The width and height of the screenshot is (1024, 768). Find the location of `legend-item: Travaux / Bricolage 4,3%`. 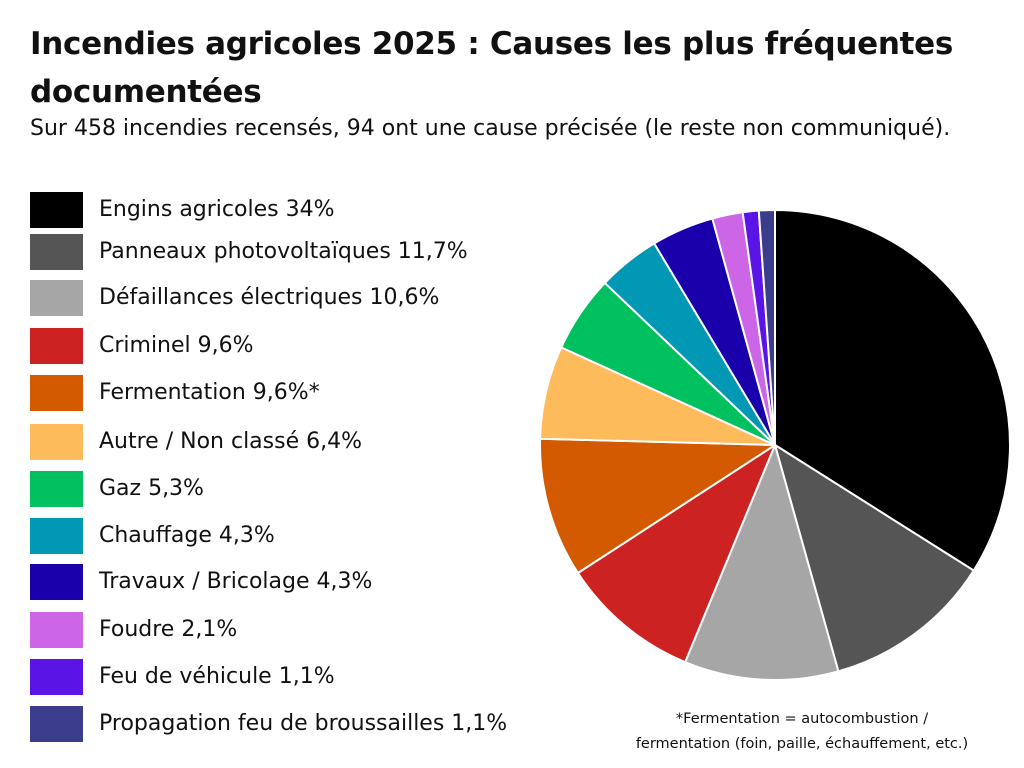

legend-item: Travaux / Bricolage 4,3% is located at coordinates (310, 584).